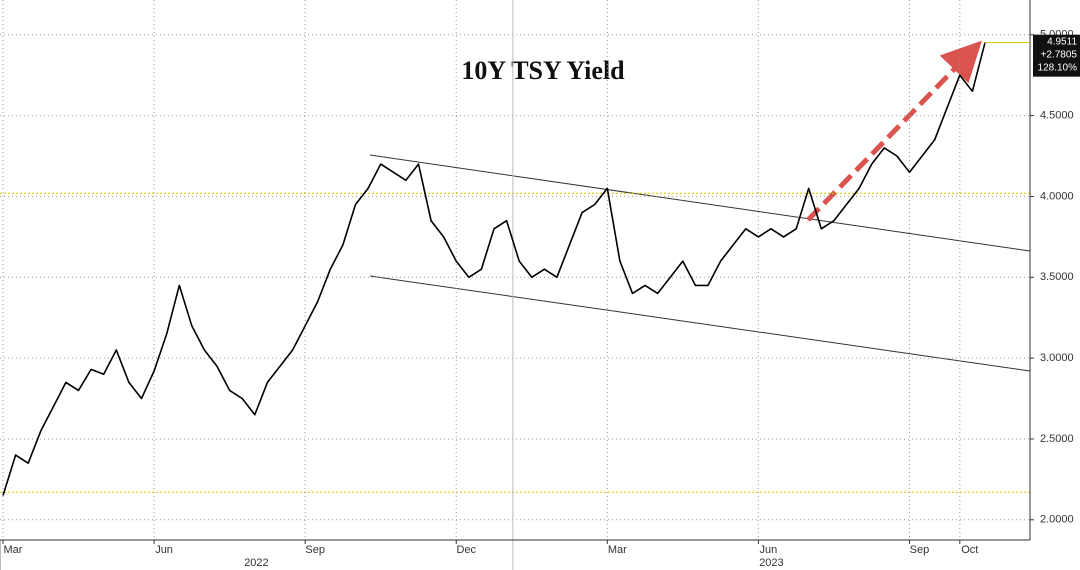 The height and width of the screenshot is (570, 1080). What do you see at coordinates (1057, 520) in the screenshot?
I see `y-tick-label: 2.0000` at bounding box center [1057, 520].